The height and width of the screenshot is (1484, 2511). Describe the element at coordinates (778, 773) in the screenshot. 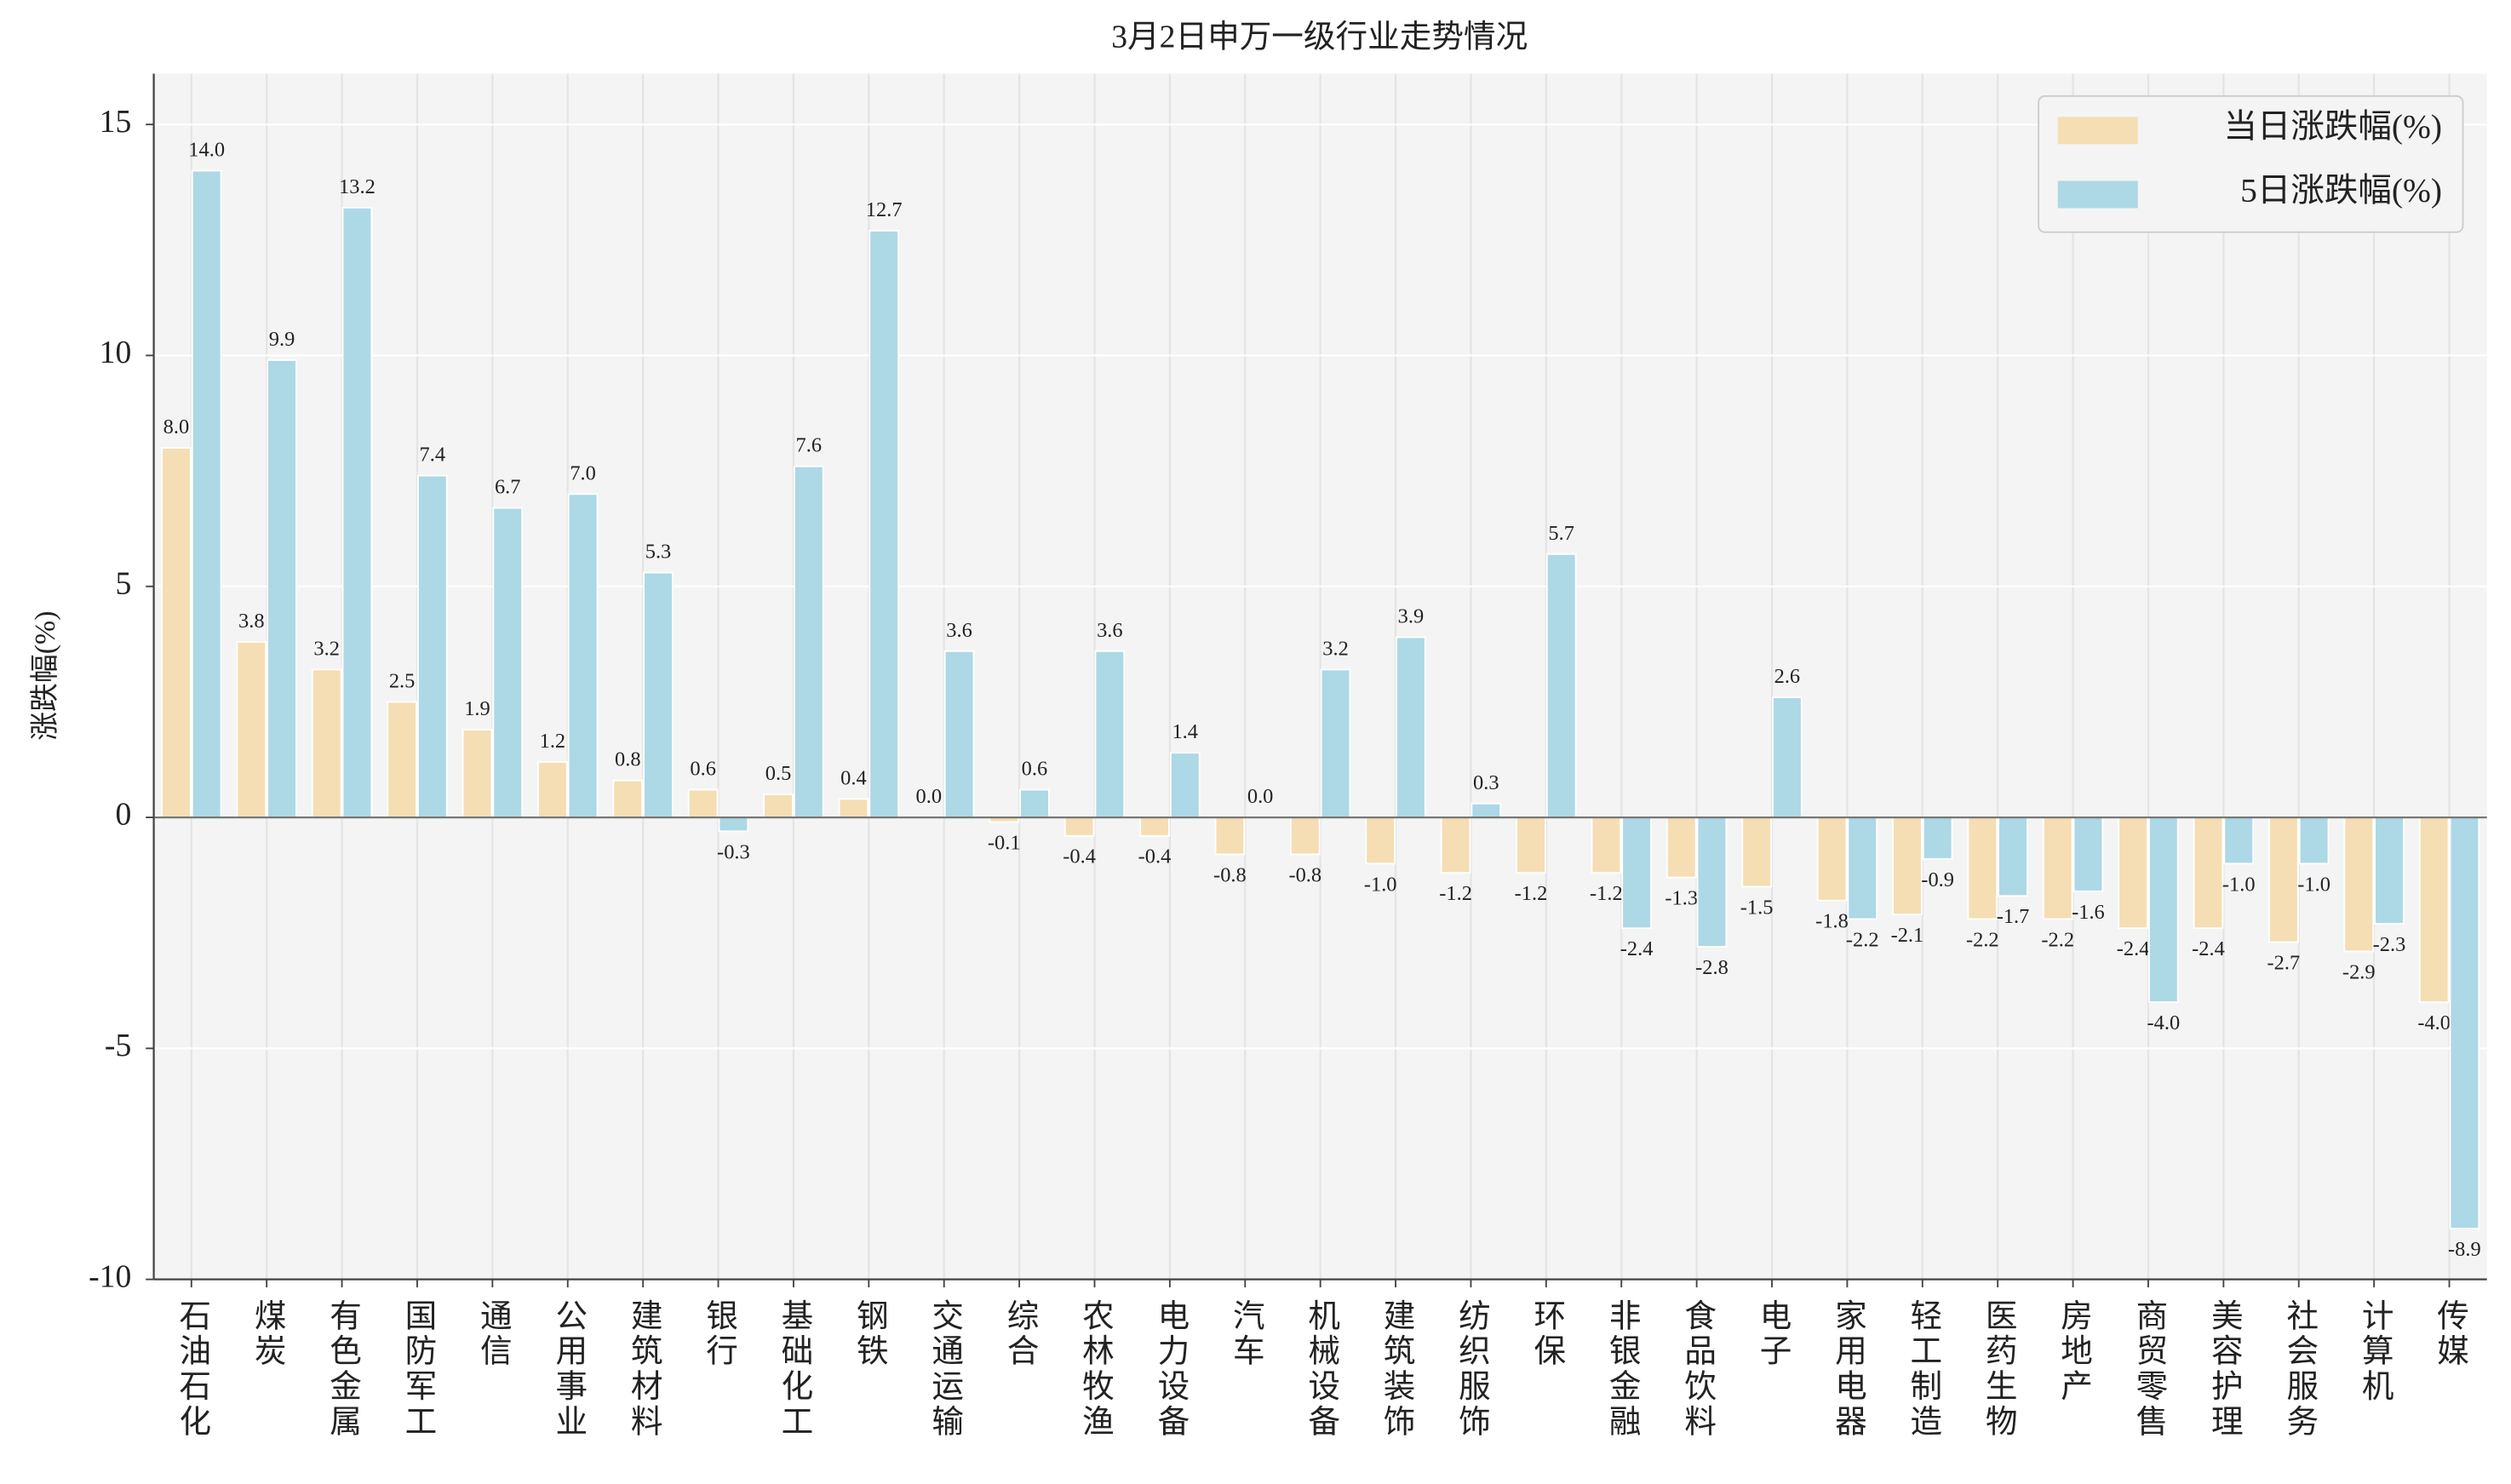

I see `value-label: 0.5` at that location.